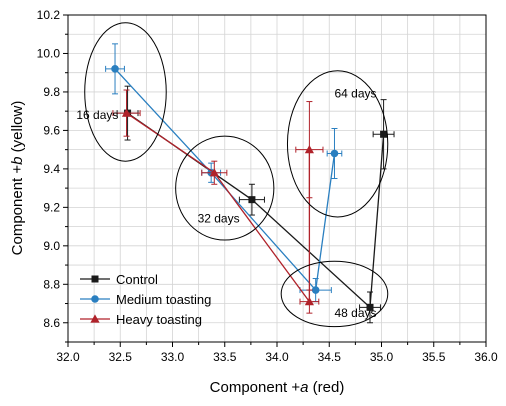  I want to click on y-tick-label: 9.2, so click(51, 207).